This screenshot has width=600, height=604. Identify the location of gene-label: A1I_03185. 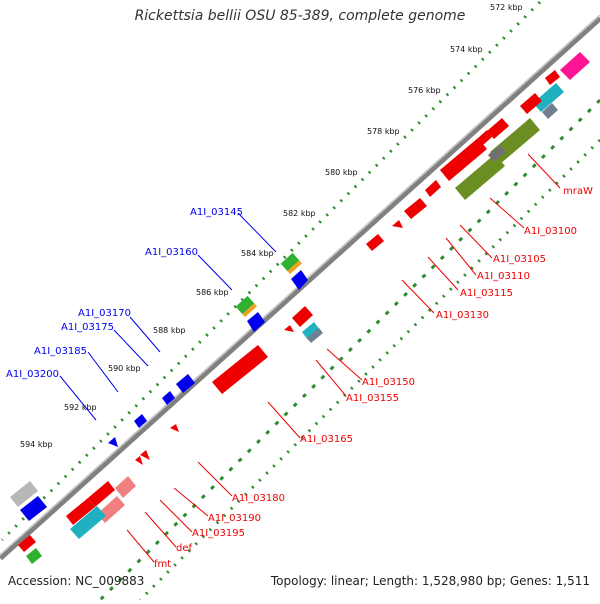
(60, 351).